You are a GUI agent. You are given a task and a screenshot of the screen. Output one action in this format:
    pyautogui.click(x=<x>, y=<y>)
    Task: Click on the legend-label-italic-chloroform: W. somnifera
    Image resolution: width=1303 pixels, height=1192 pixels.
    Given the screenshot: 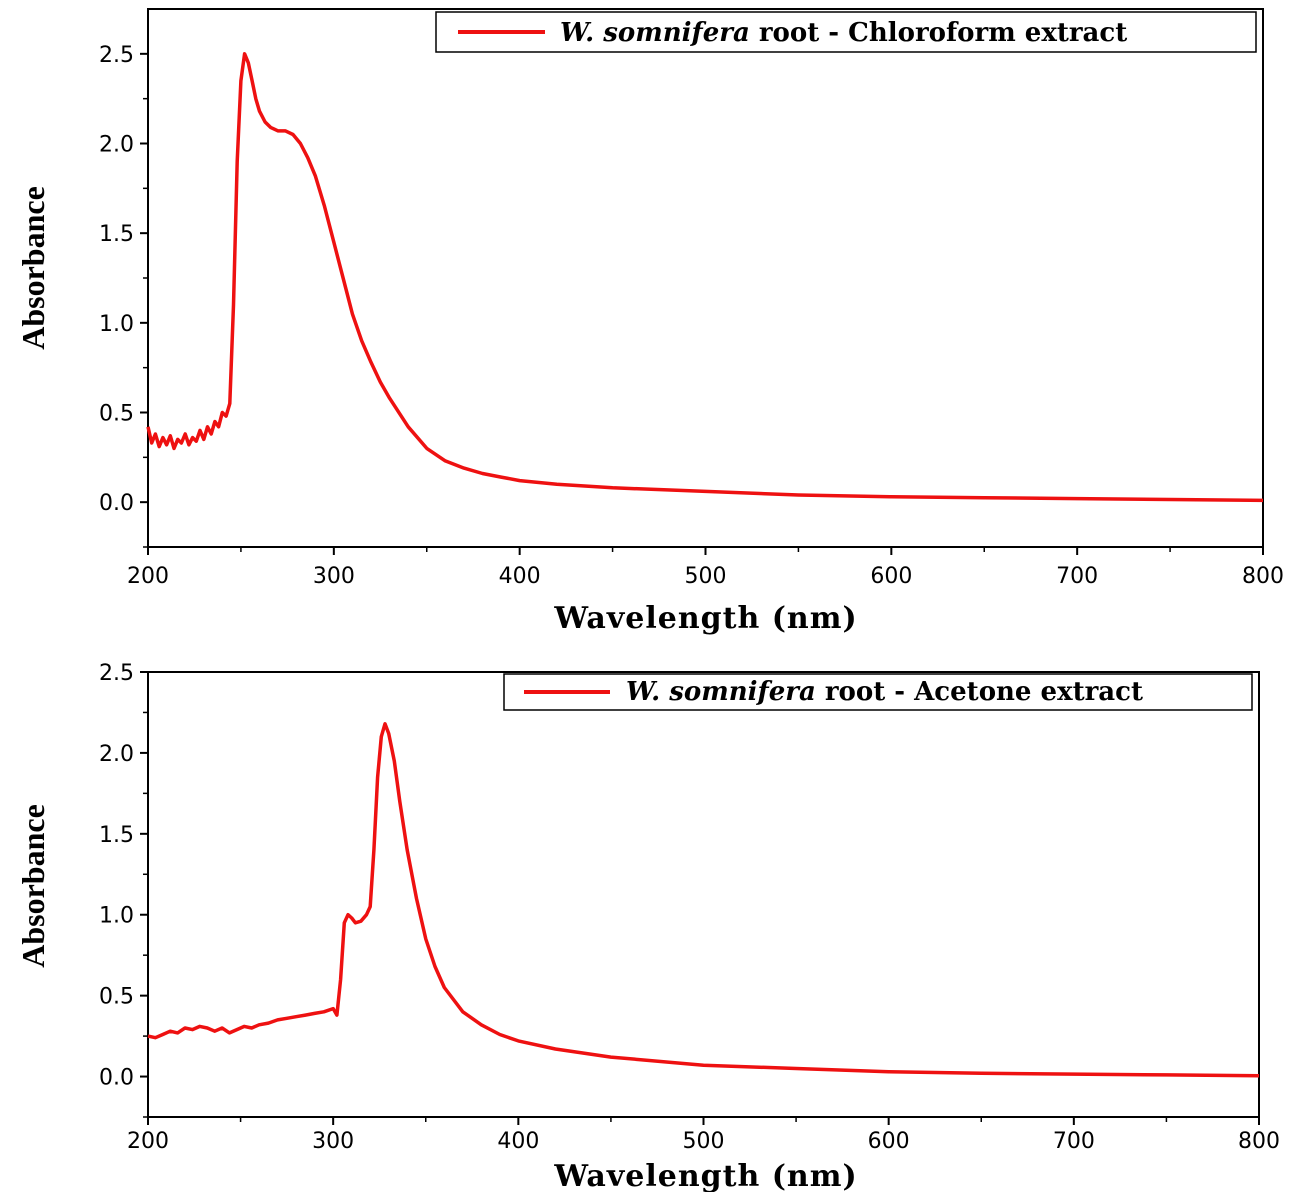 What is the action you would take?
    pyautogui.click(x=655, y=33)
    